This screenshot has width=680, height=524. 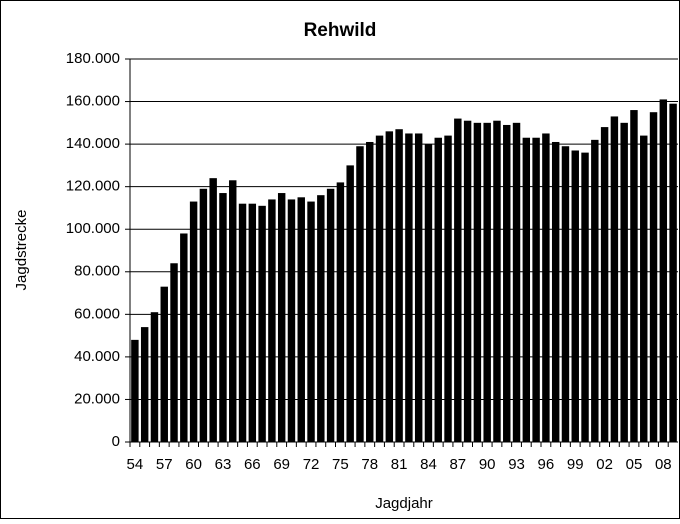 What do you see at coordinates (457, 464) in the screenshot?
I see `x-tick-label: 87` at bounding box center [457, 464].